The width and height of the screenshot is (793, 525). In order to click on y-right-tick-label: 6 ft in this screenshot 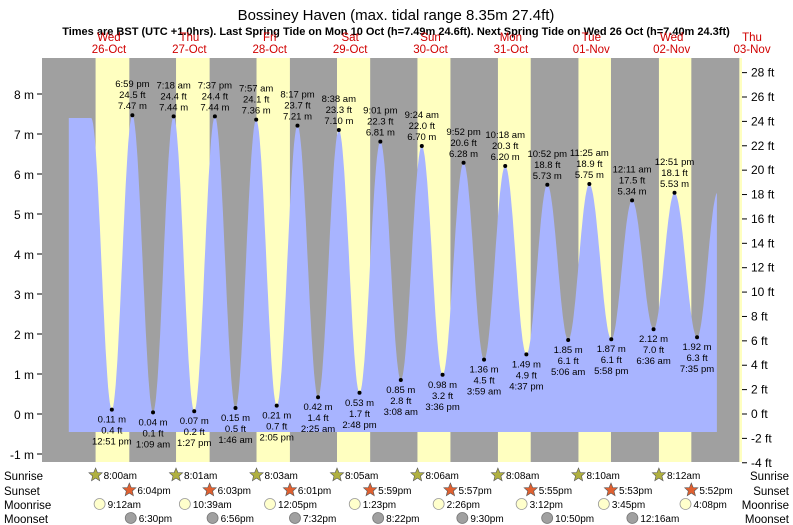, I will do `click(759, 341)`.